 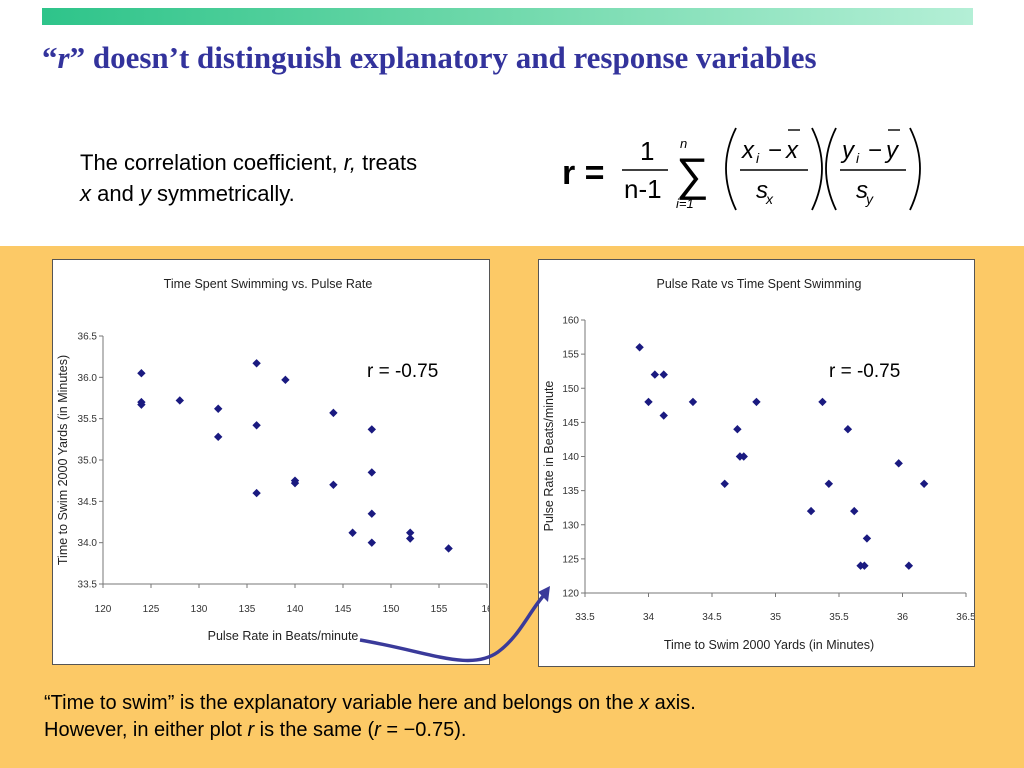 What do you see at coordinates (712, 617) in the screenshot?
I see `x-tick-label: 34.5` at bounding box center [712, 617].